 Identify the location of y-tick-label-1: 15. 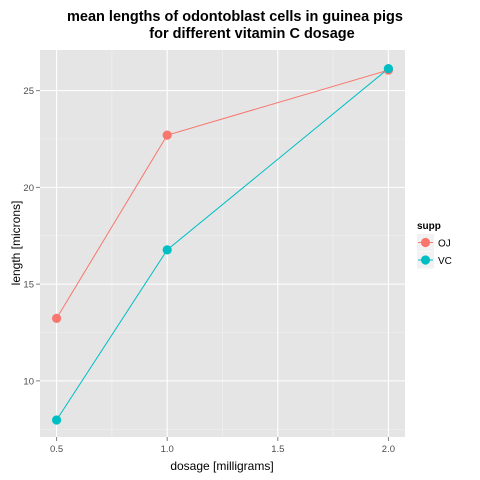
(28, 285).